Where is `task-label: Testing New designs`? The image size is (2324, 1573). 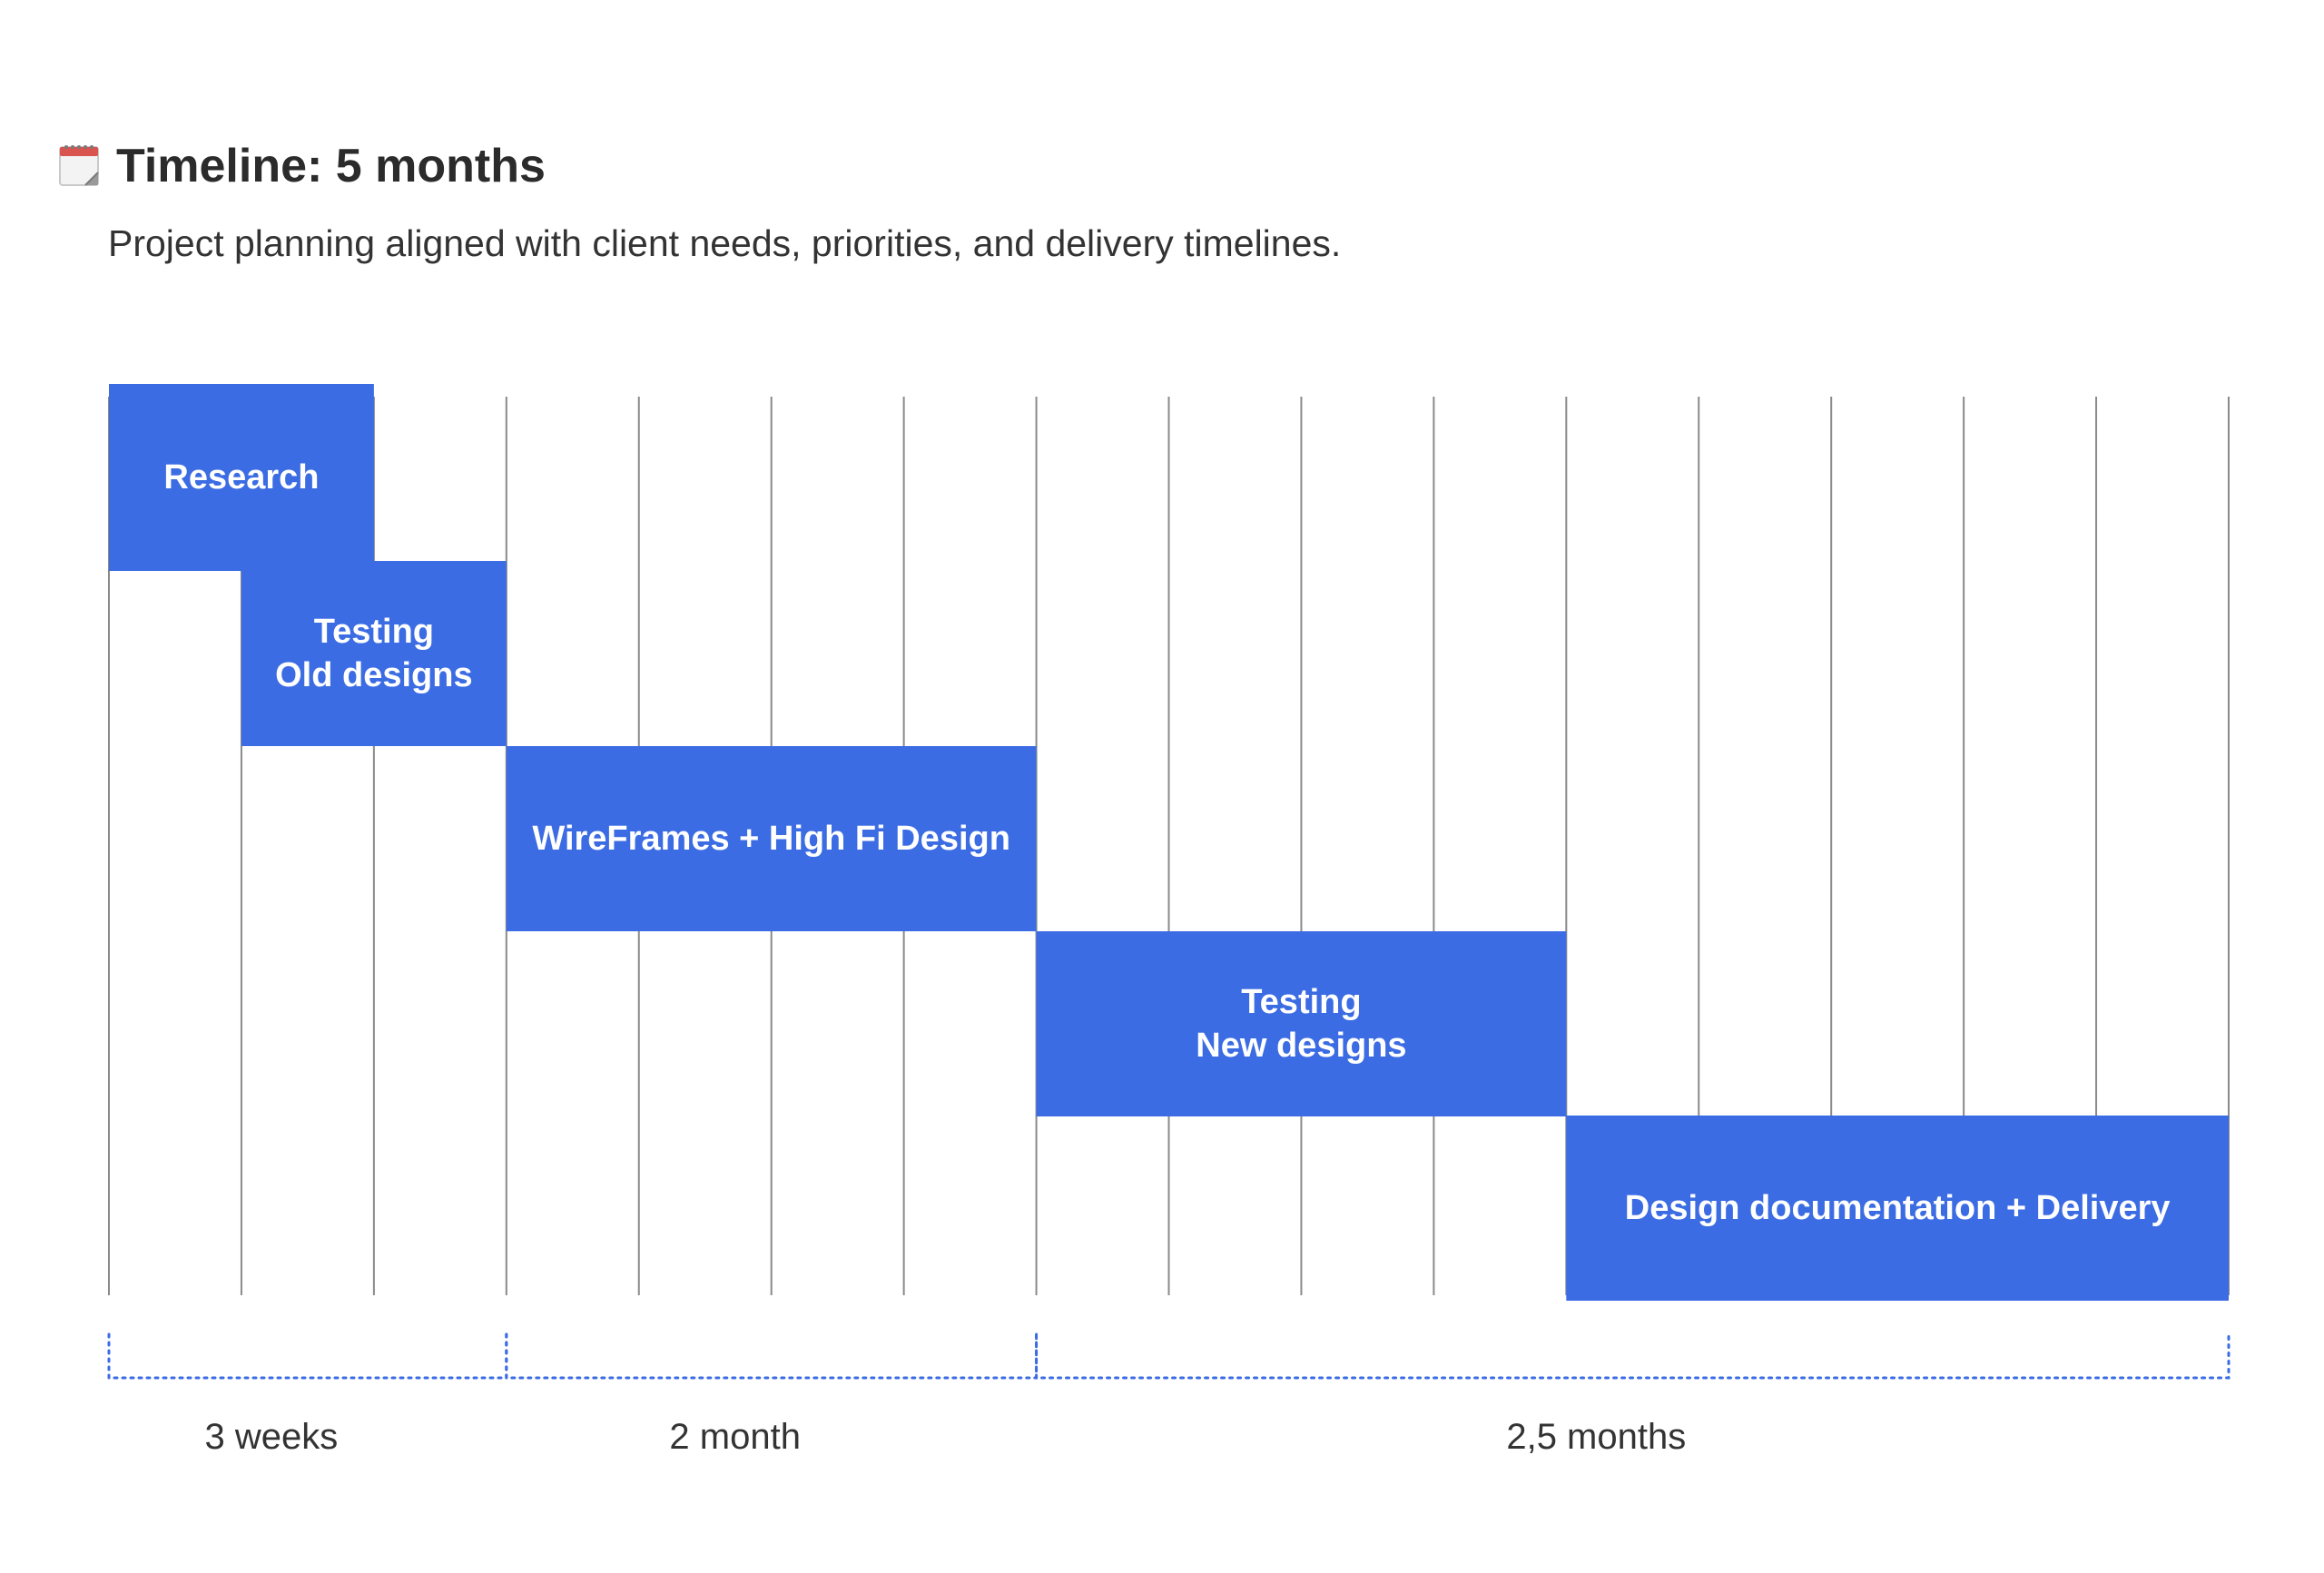
task-label: Testing New designs is located at coordinates (1301, 1024).